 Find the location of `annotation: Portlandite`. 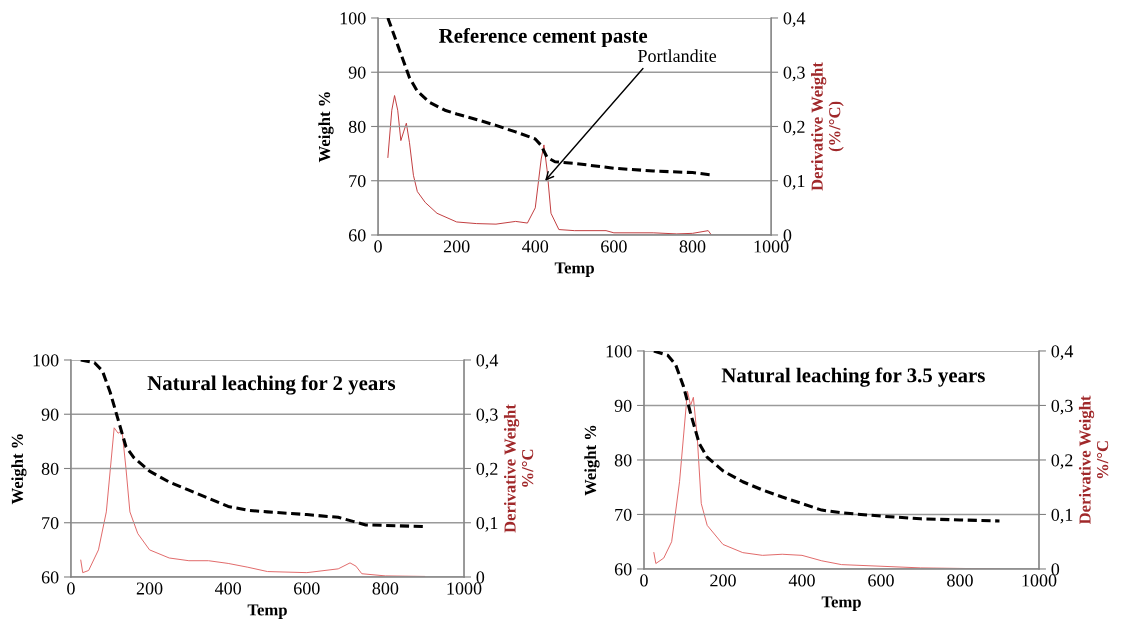

annotation: Portlandite is located at coordinates (677, 56).